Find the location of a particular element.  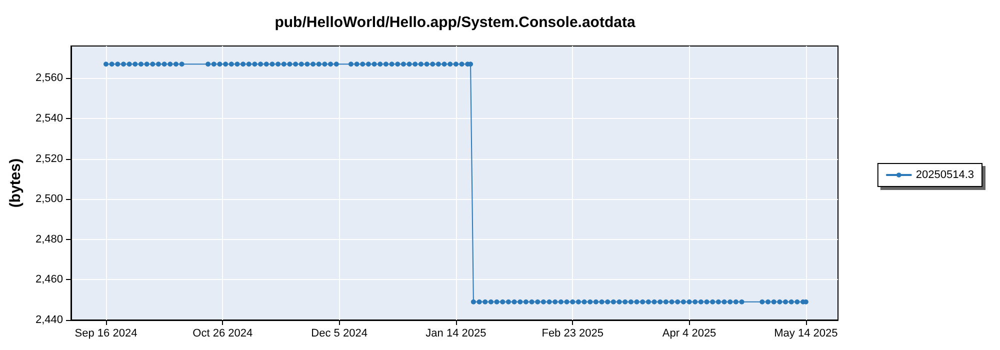

y-tick-label: 2,440 is located at coordinates (49, 320).